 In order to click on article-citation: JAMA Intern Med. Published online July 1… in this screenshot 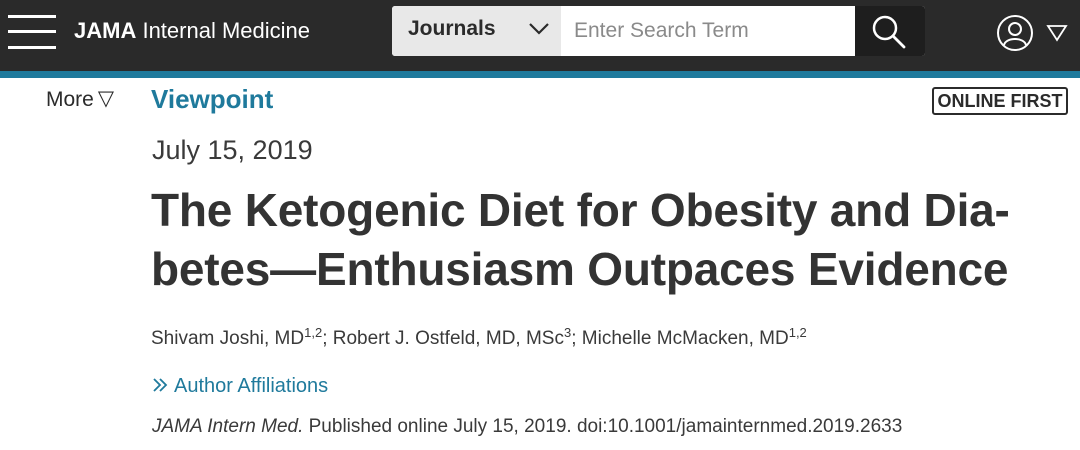, I will do `click(527, 427)`.